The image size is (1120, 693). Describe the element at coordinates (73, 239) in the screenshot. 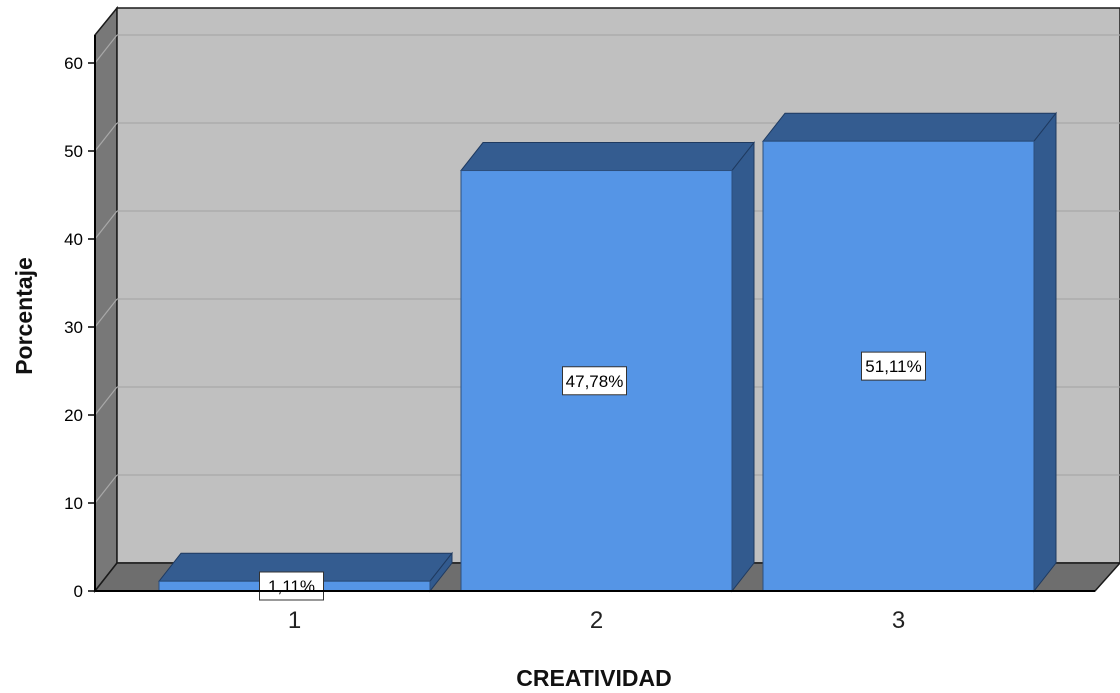

I see `y-tick-label: 40` at that location.